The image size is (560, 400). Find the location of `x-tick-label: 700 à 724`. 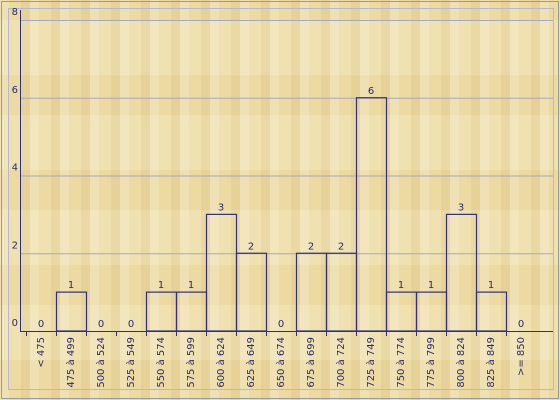

x-tick-label: 700 à 724 is located at coordinates (341, 362).